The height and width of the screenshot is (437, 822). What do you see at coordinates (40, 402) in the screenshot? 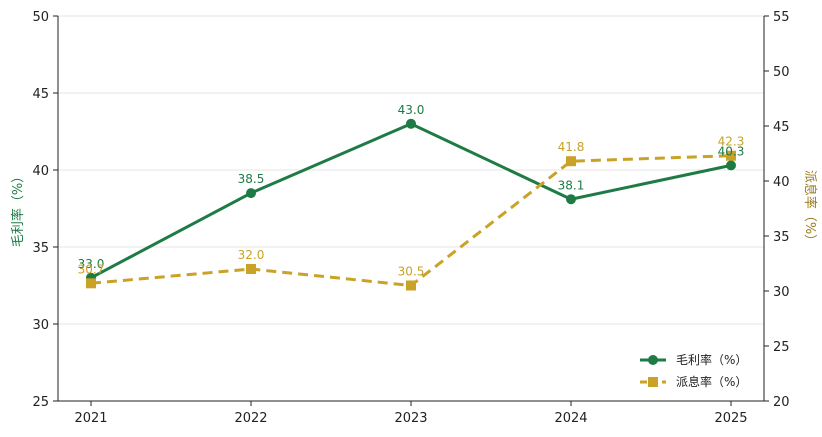
I see `left-tick-label: 25` at bounding box center [40, 402].